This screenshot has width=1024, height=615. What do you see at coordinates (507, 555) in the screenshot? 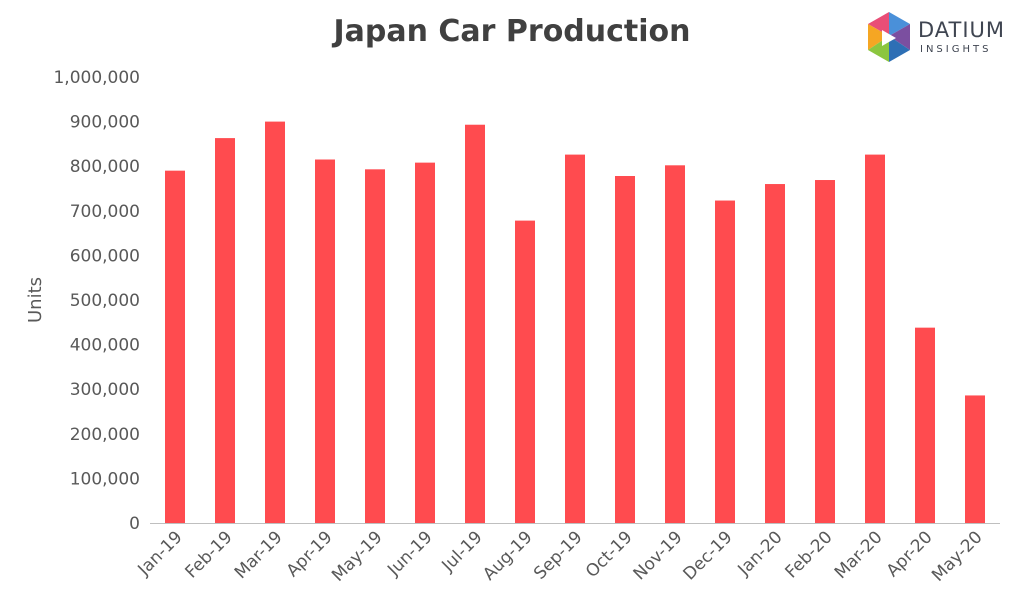
I see `x-tick-label: Aug-19` at bounding box center [507, 555].